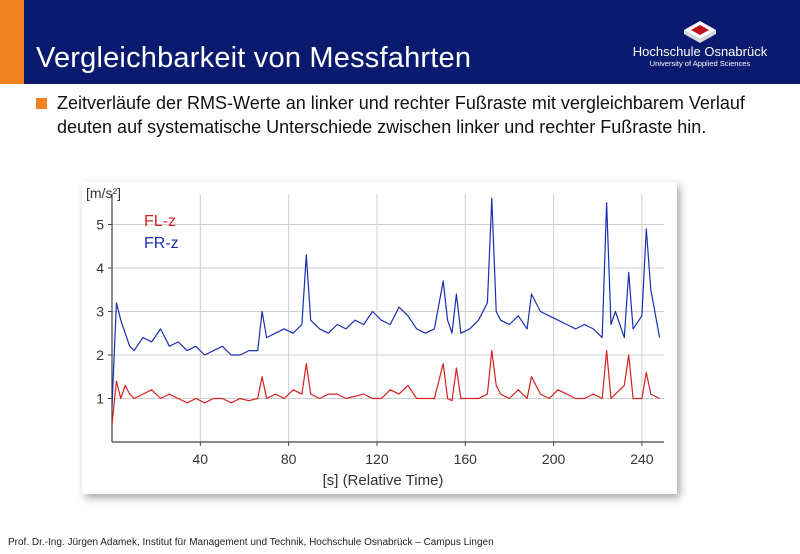 The width and height of the screenshot is (800, 554). I want to click on x-tick-label: 80, so click(289, 459).